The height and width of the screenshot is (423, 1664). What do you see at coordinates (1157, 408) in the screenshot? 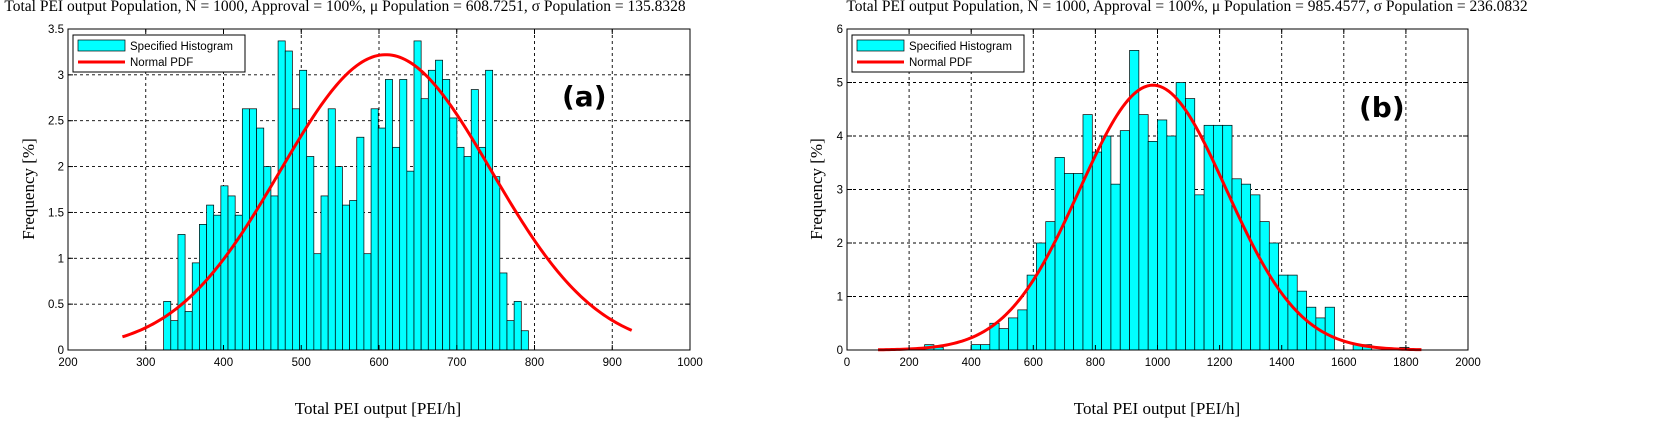
I see `x-axis-label-b: Total PEI output [PEI/h]` at bounding box center [1157, 408].